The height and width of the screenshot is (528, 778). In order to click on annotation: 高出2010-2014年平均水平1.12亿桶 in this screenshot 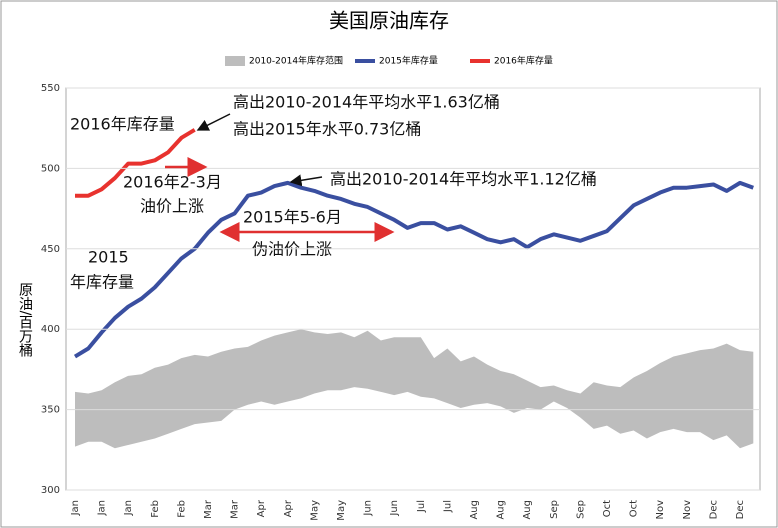, I will do `click(463, 179)`.